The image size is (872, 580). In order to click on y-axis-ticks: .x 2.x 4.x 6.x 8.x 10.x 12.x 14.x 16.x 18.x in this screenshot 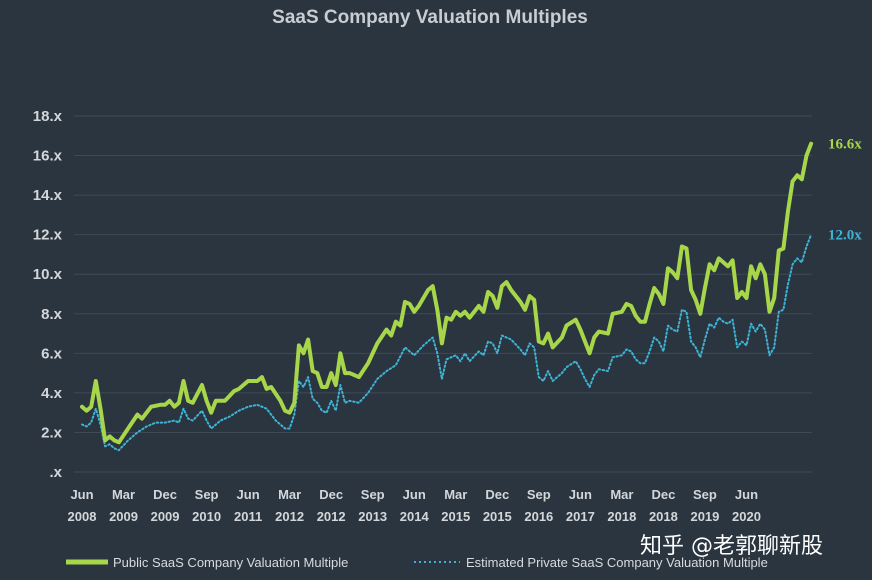, I will do `click(48, 294)`.